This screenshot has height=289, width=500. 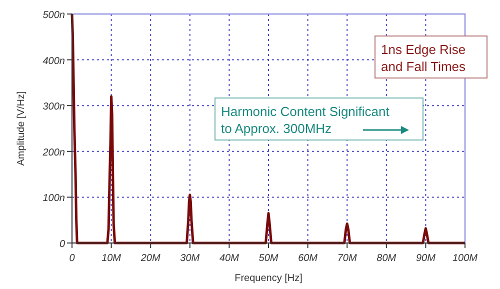 I want to click on x-tick-label: 30M, so click(x=190, y=258).